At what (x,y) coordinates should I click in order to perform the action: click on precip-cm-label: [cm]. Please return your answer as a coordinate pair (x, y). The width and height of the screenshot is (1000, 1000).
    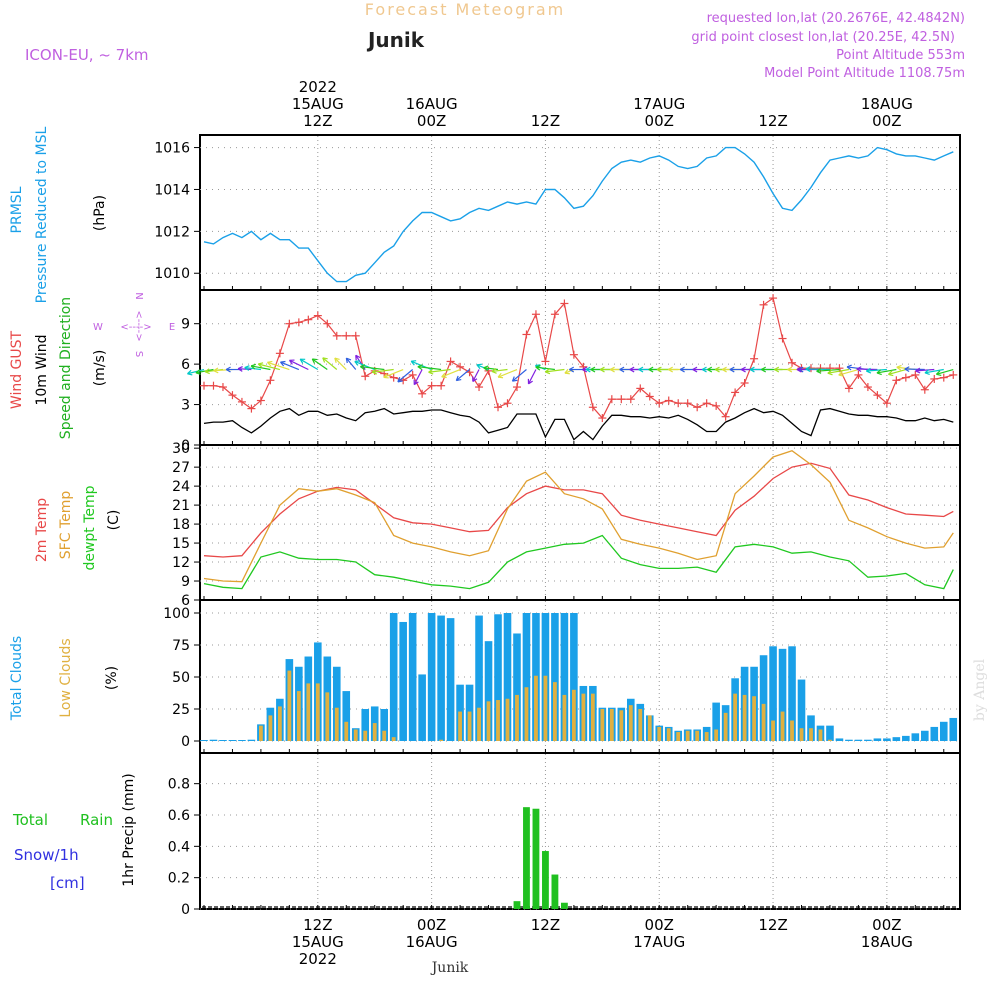
    Looking at the image, I should click on (67, 883).